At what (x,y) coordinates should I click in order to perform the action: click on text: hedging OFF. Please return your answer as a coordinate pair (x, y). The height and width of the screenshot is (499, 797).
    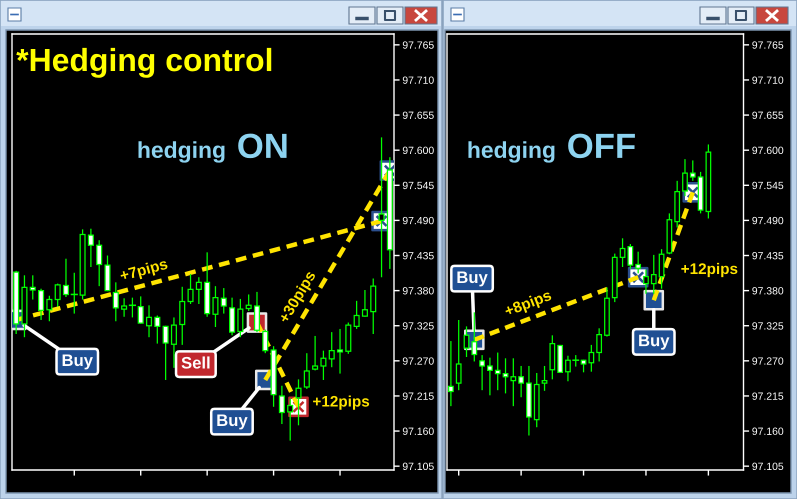
    Looking at the image, I should click on (551, 148).